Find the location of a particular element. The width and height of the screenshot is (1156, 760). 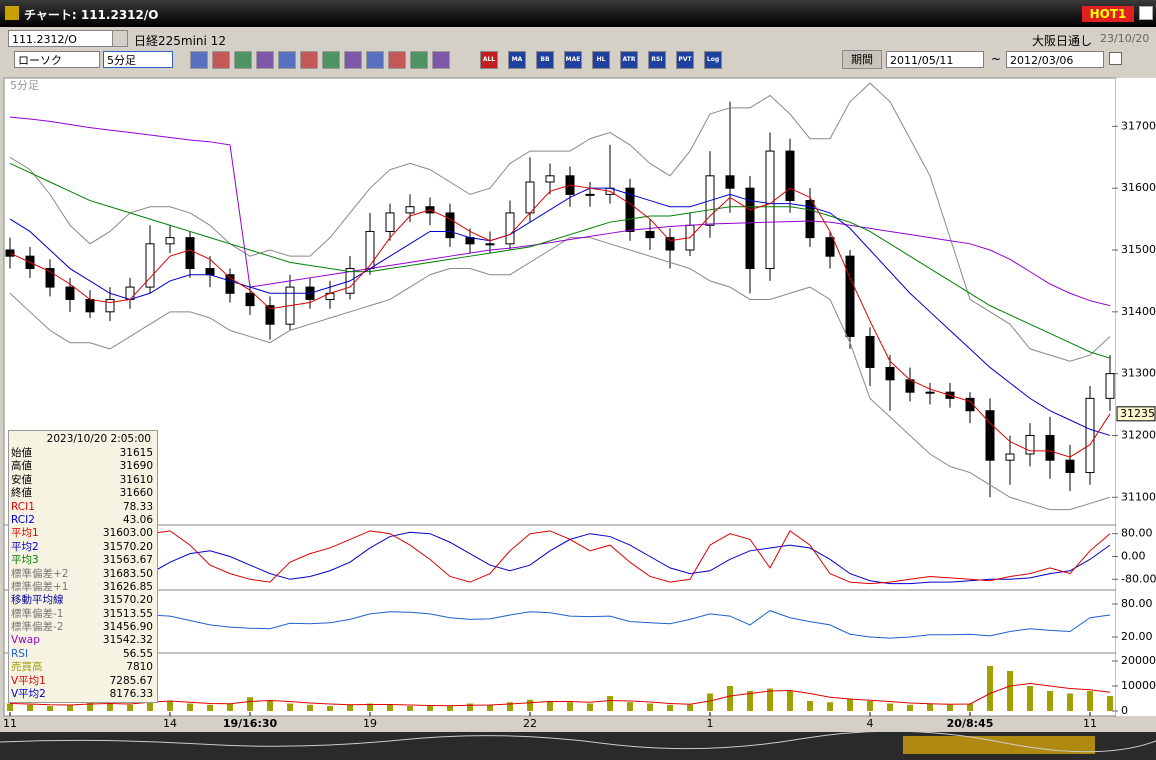

window-button is located at coordinates (1146, 13).